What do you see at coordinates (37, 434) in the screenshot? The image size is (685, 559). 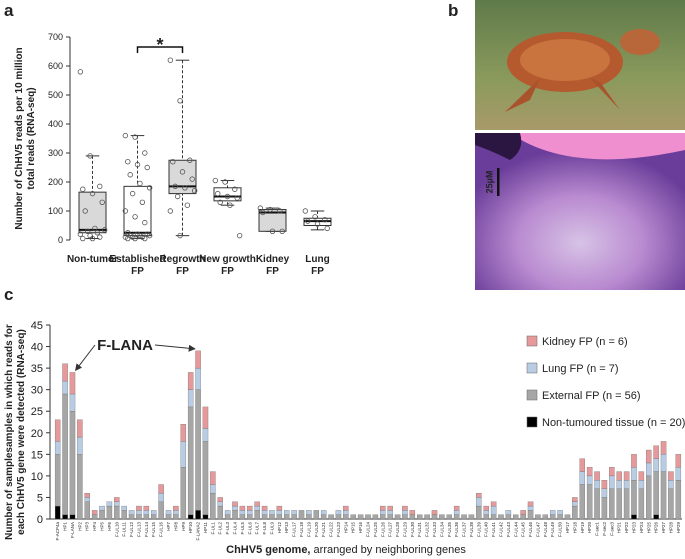 I see `y-tick-label: 20` at bounding box center [37, 434].